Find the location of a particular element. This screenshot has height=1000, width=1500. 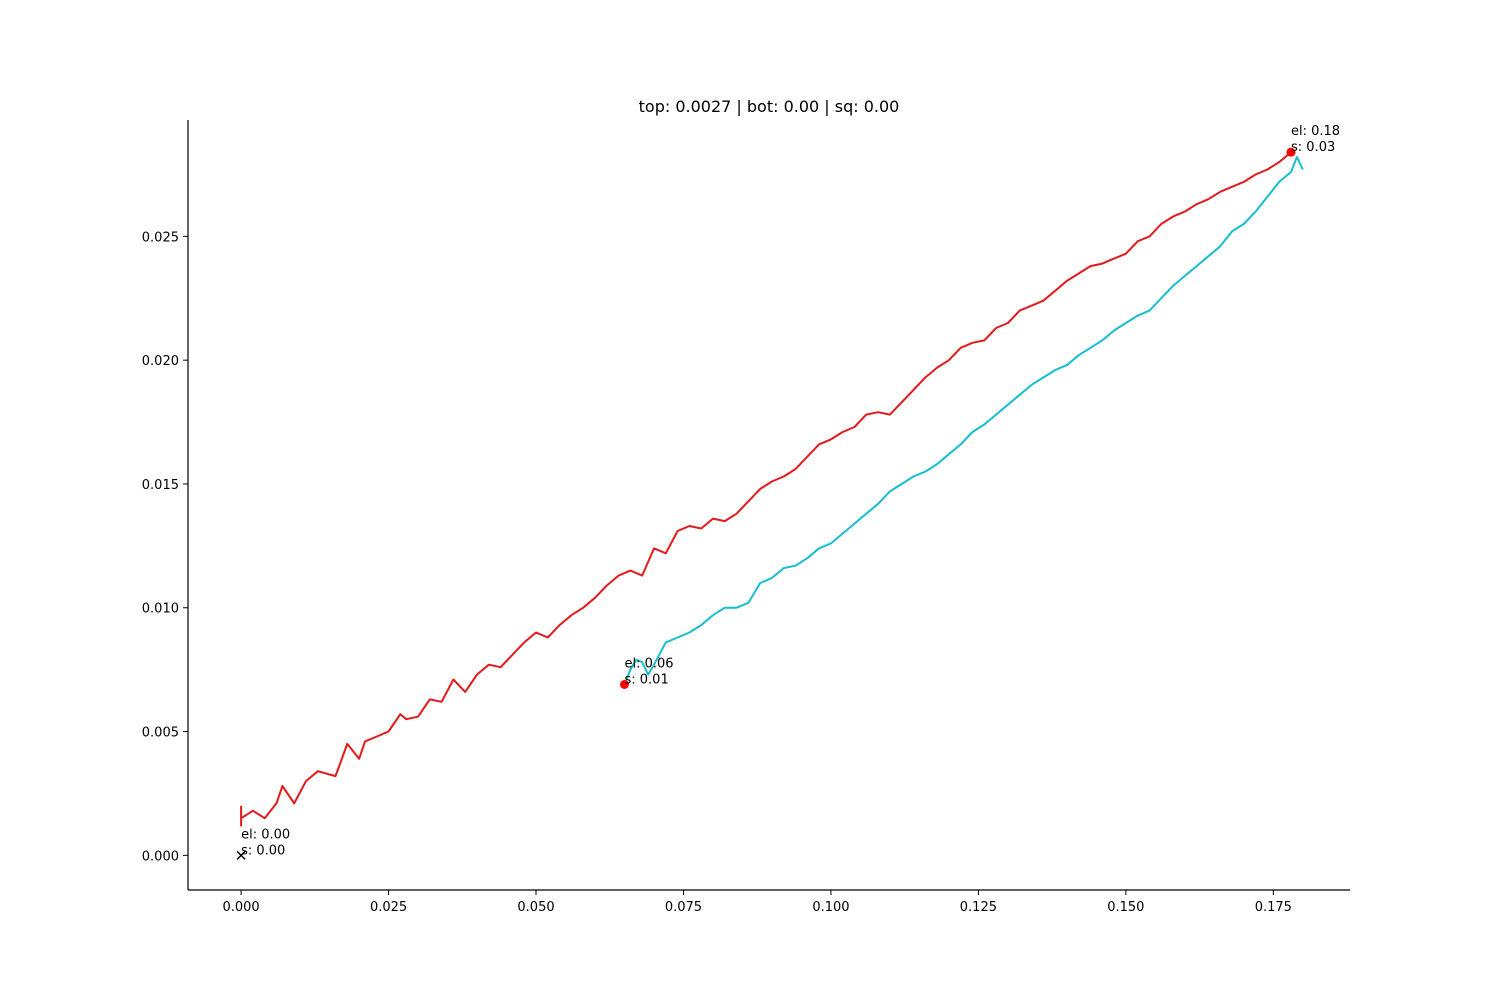

x-tick-label: 0.050 is located at coordinates (535, 907).